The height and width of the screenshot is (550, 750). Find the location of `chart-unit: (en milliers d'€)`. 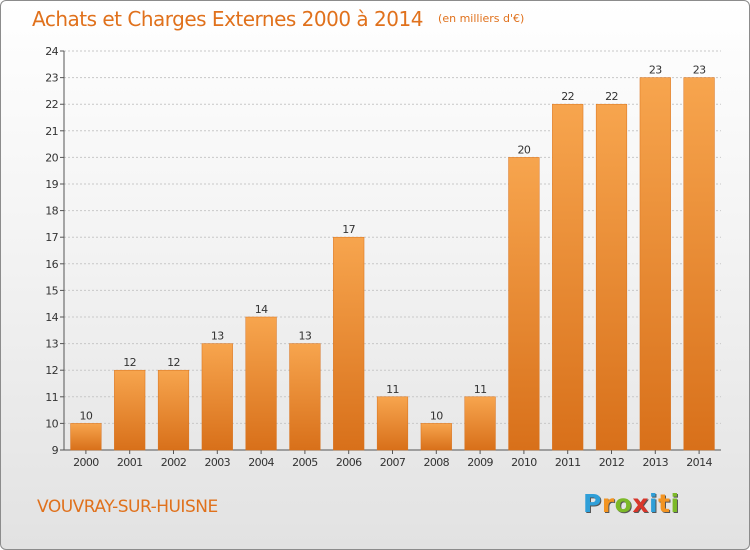

chart-unit: (en milliers d'€) is located at coordinates (481, 18).